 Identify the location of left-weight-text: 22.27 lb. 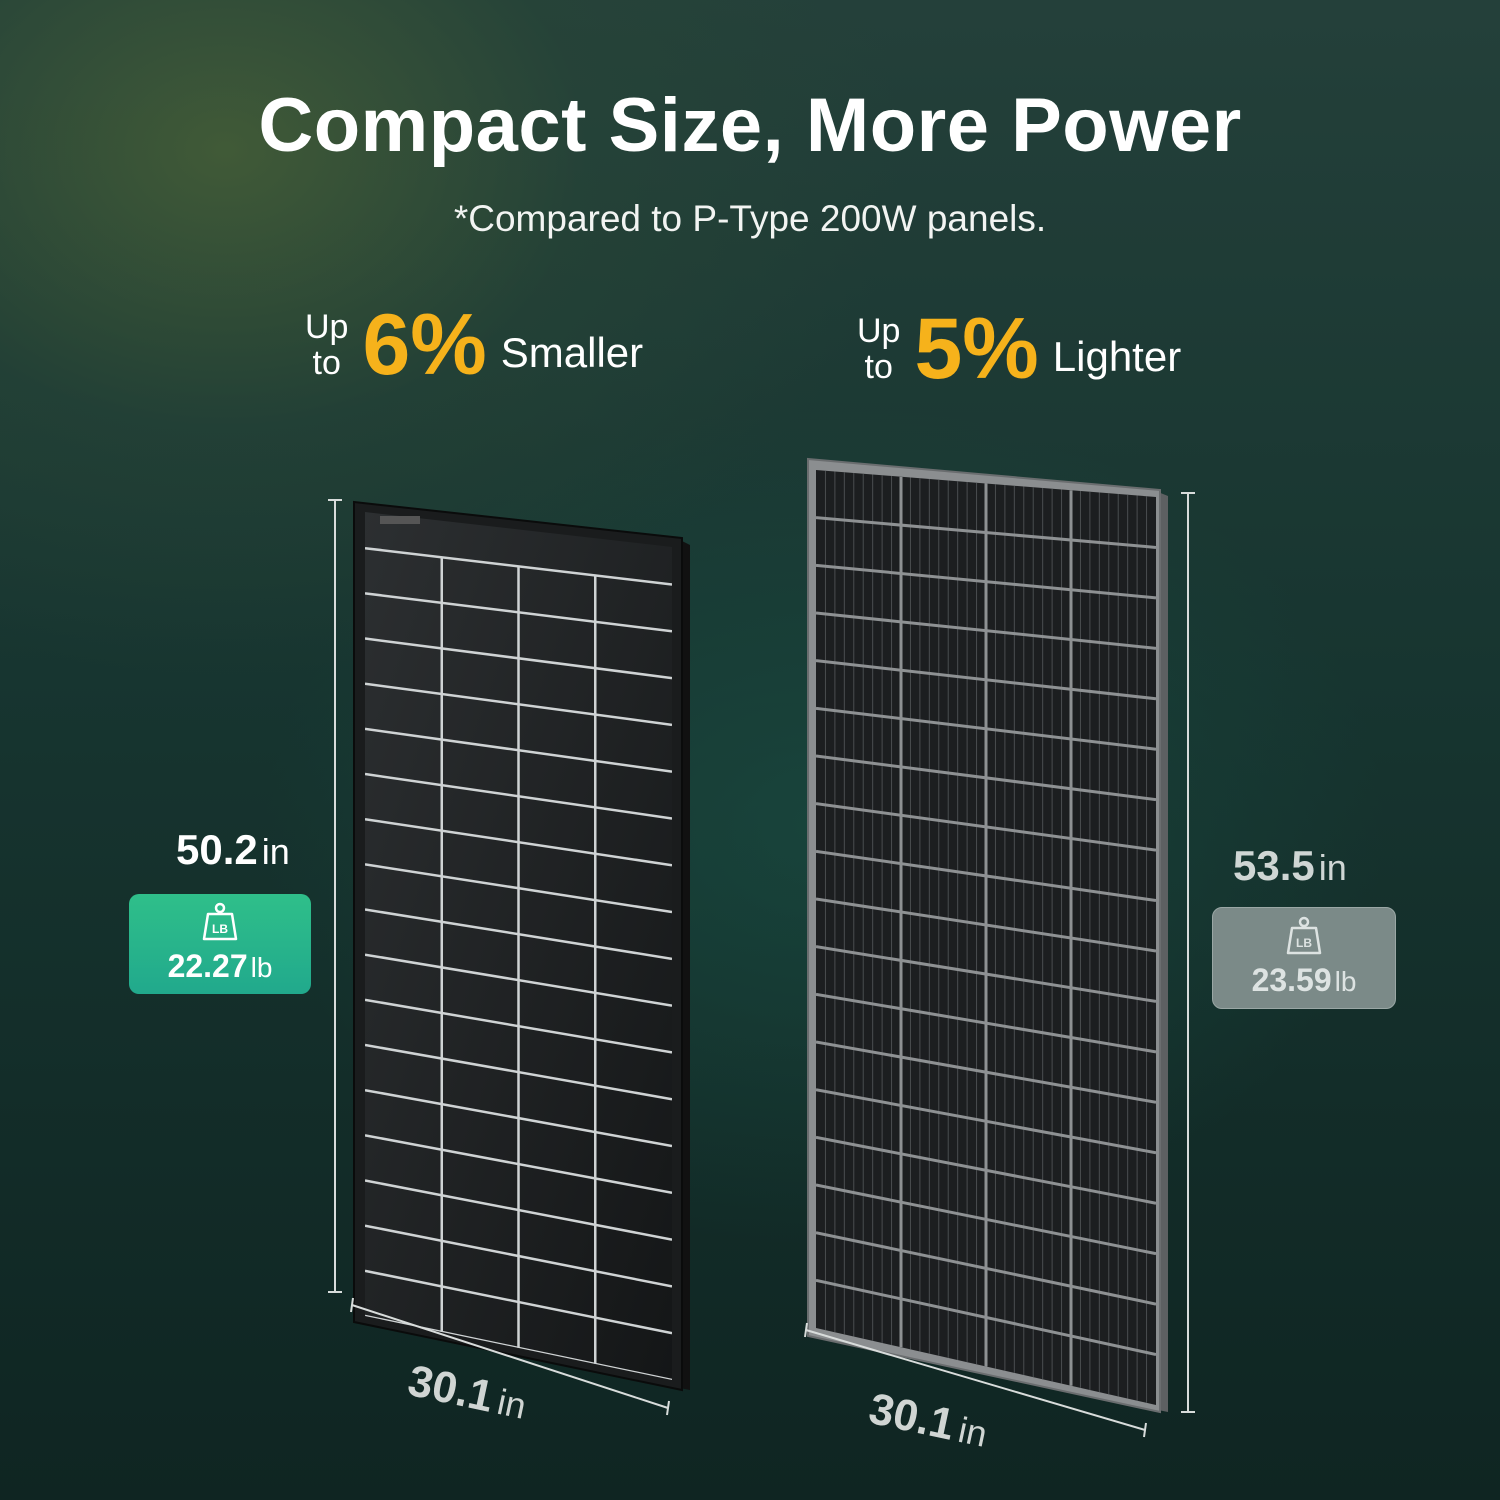
(220, 966).